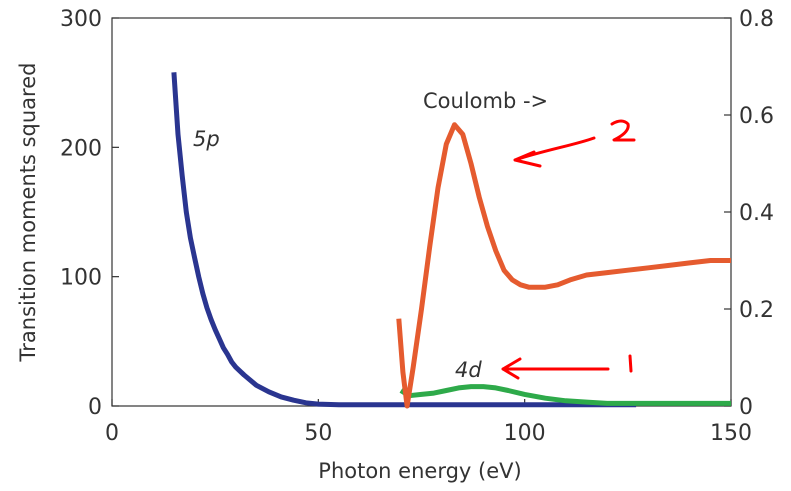 The width and height of the screenshot is (791, 491). What do you see at coordinates (81, 148) in the screenshot?
I see `y-tick-label: 200` at bounding box center [81, 148].